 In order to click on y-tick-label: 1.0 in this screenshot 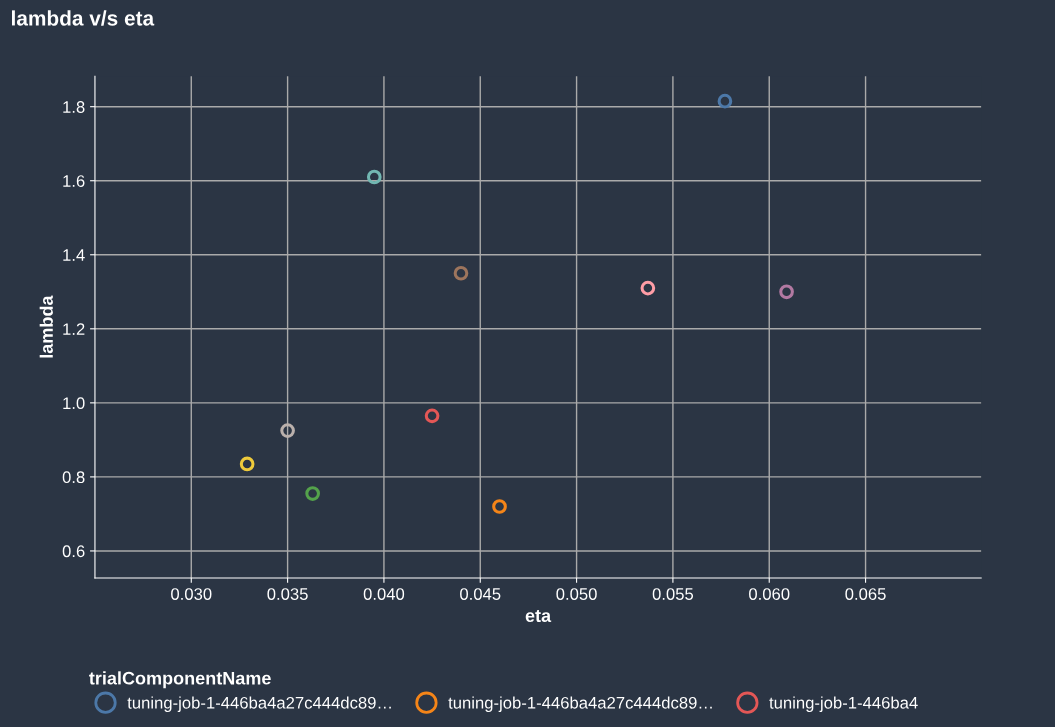, I will do `click(74, 403)`.